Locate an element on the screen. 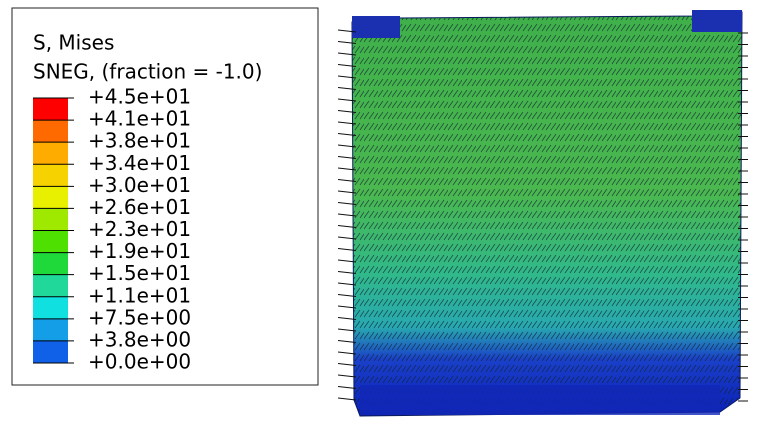 The image size is (760, 440). legend-label: +7.5e+00 is located at coordinates (139, 317).